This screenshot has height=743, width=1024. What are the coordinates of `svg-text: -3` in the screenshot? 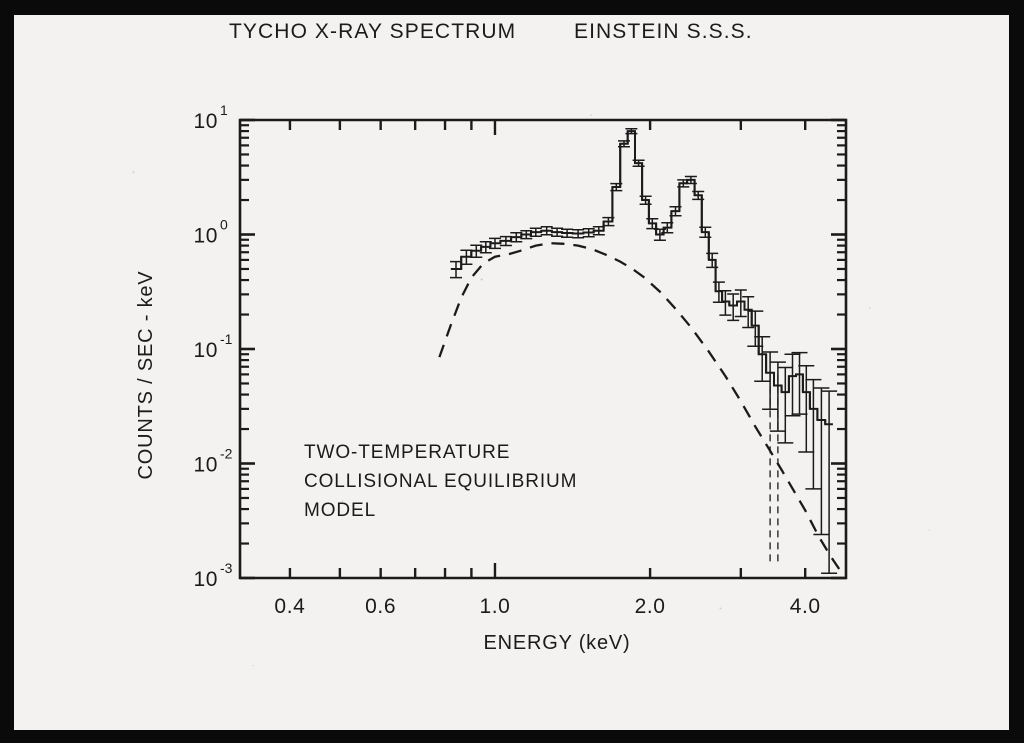 It's located at (226, 568).